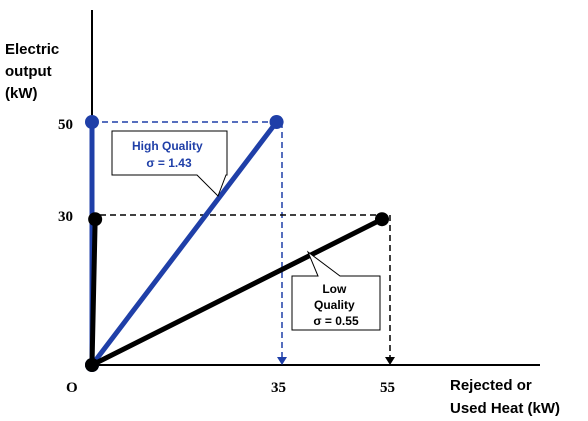  I want to click on callout-low-quality-line-3: σ = 0.55, so click(336, 321).